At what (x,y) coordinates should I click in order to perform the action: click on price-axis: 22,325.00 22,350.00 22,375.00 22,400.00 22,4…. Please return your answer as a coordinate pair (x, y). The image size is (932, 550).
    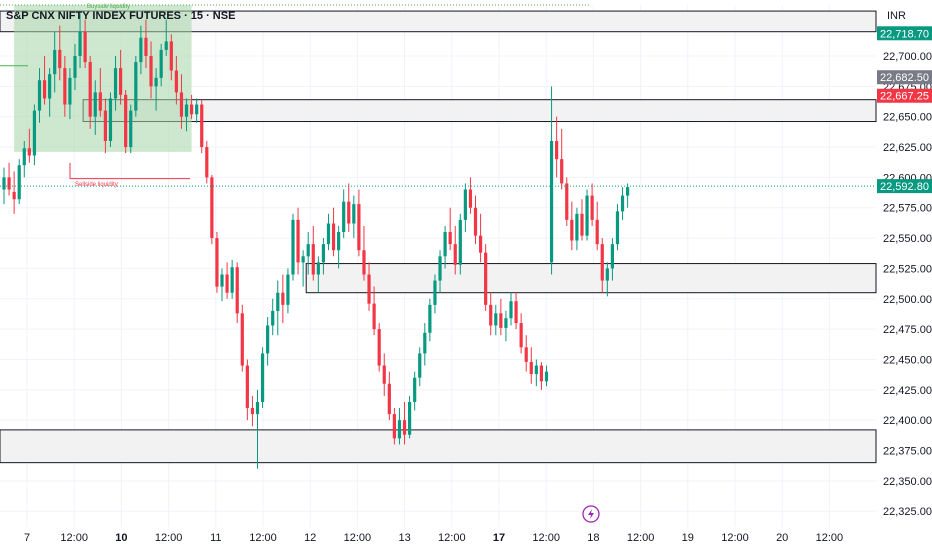
    Looking at the image, I should click on (904, 272).